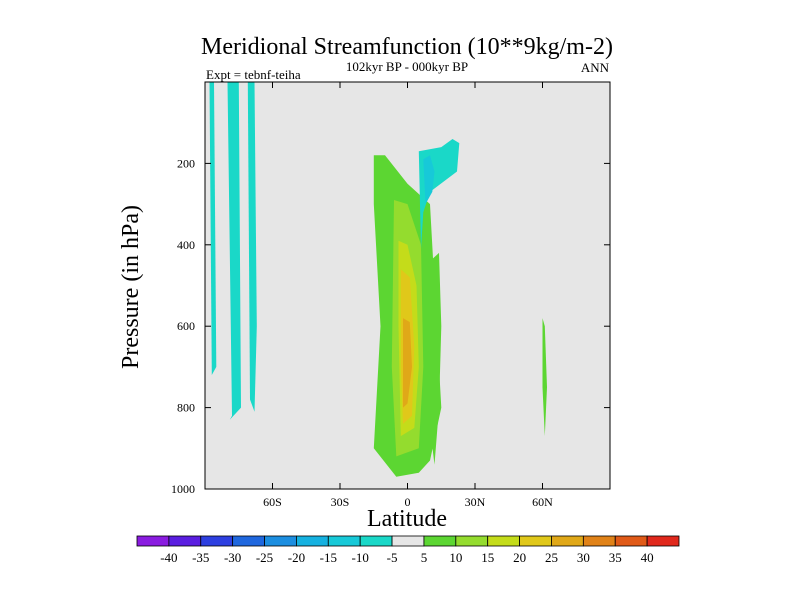 This screenshot has width=800, height=600. Describe the element at coordinates (434, 358) in the screenshot. I see `contour-region-cell-north-tropic` at that location.